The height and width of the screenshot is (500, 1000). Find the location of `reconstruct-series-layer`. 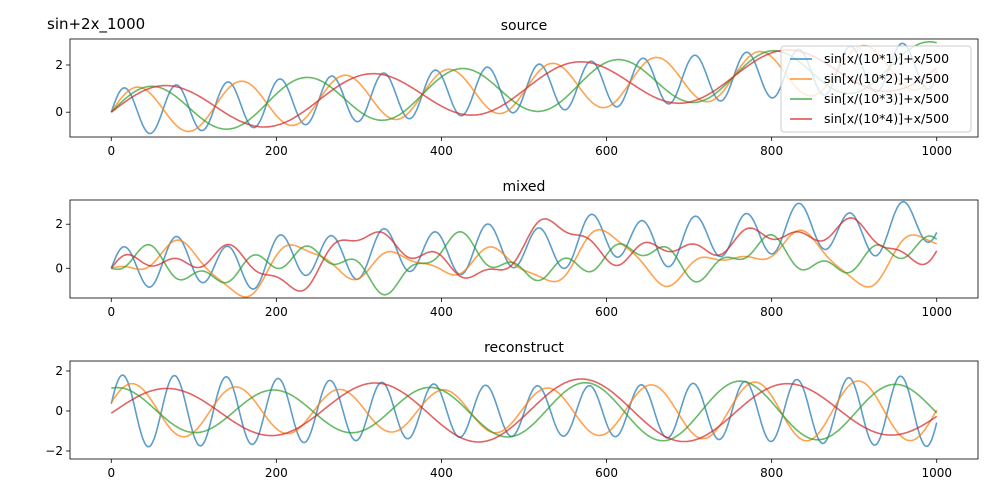

reconstruct-series-layer is located at coordinates (524, 411).